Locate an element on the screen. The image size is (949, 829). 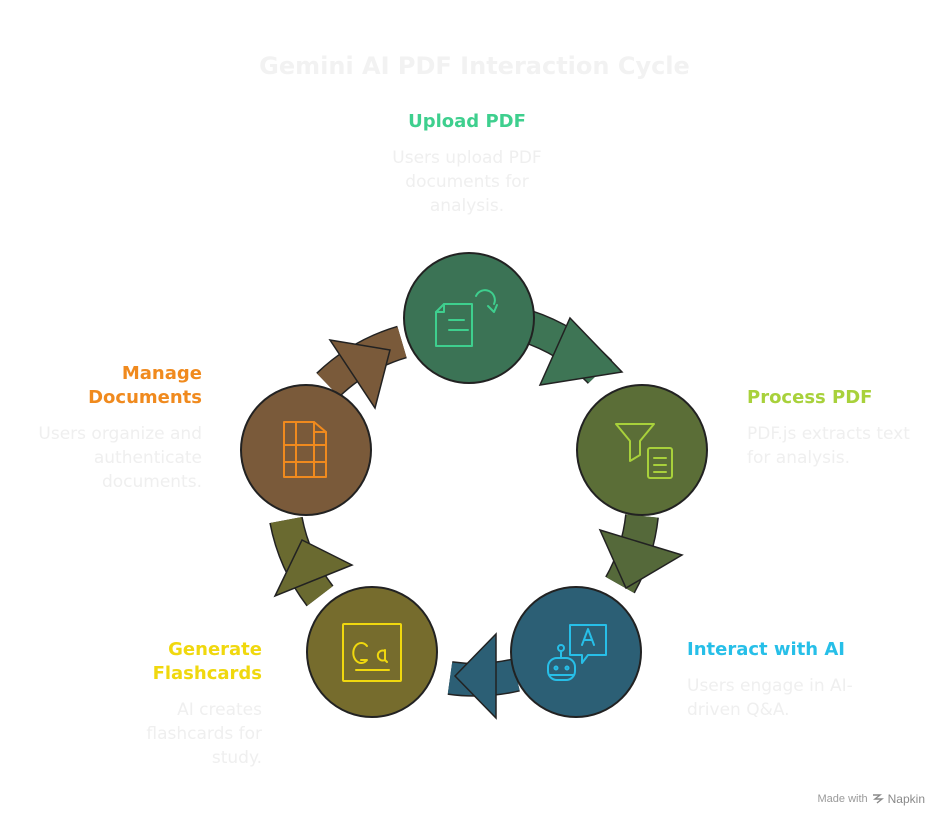
node-upload-pdf is located at coordinates (469, 318).